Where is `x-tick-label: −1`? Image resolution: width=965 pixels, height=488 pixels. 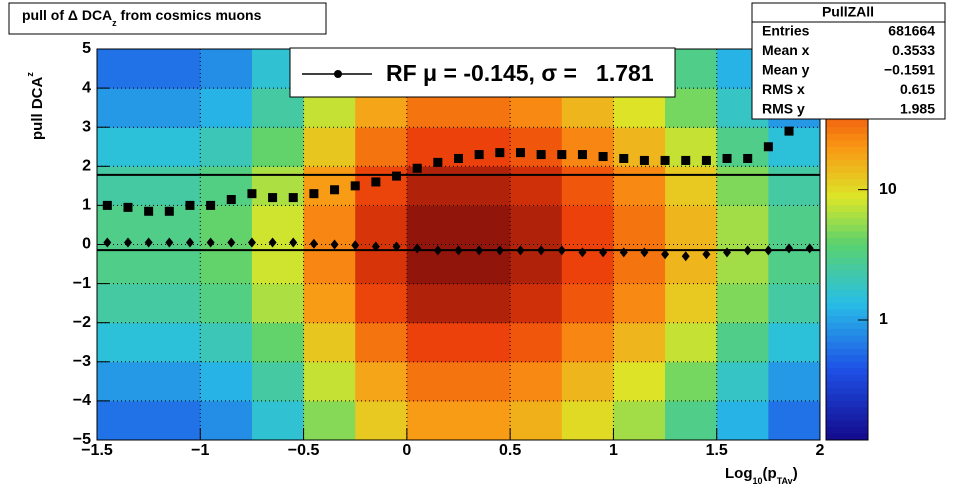
x-tick-label: −1 is located at coordinates (200, 450).